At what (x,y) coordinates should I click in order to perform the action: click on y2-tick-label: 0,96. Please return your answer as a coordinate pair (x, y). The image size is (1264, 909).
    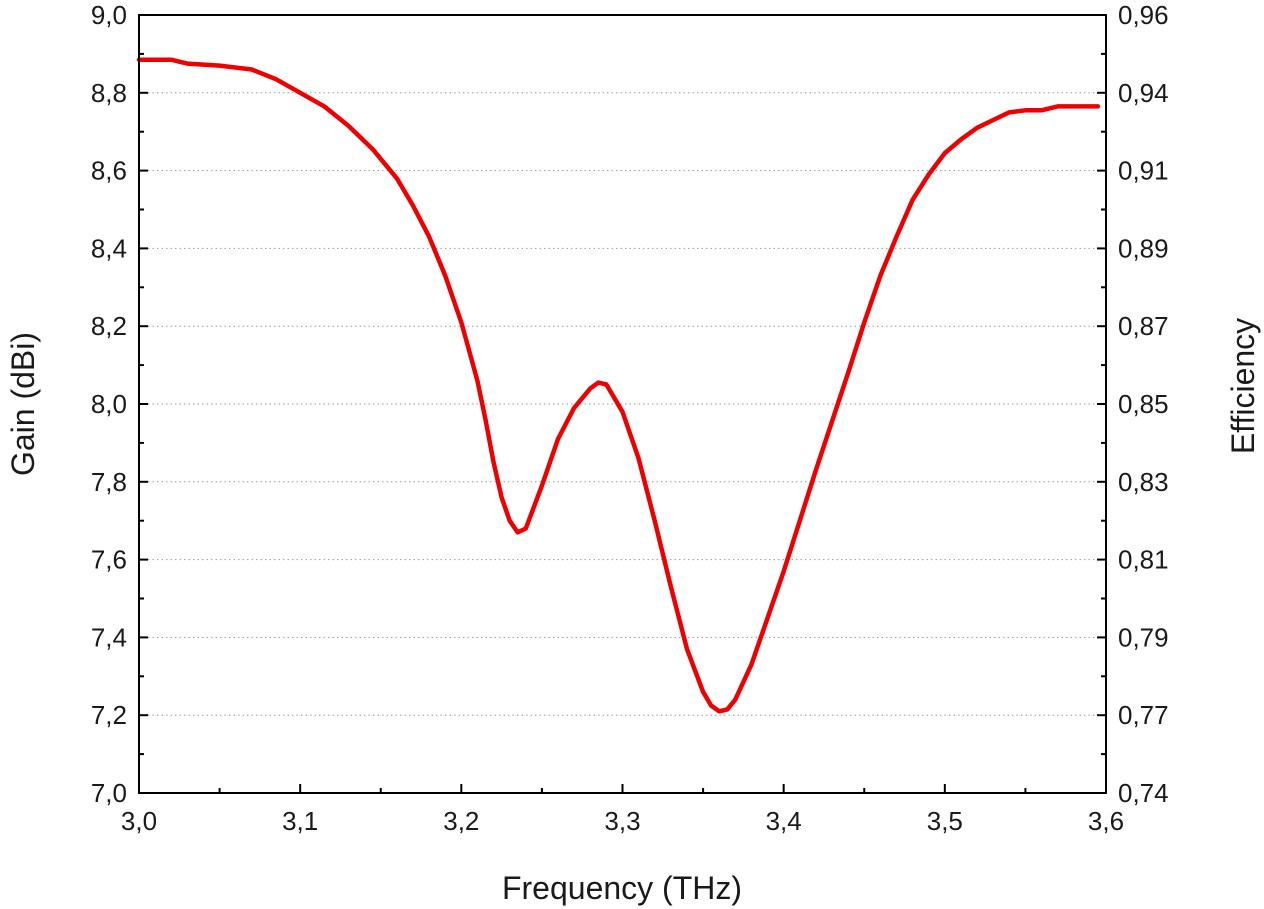
    Looking at the image, I should click on (1143, 15).